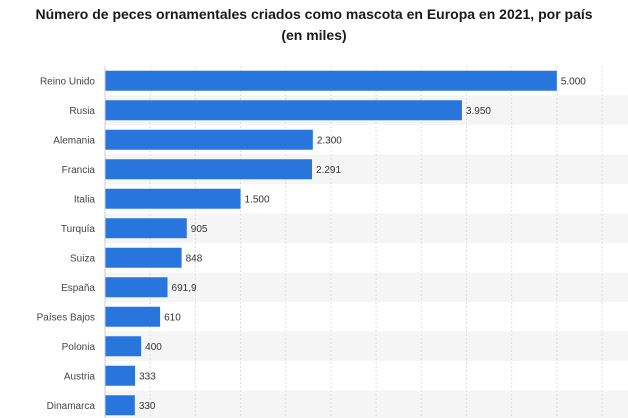  What do you see at coordinates (79, 347) in the screenshot?
I see `category-label: Polonia` at bounding box center [79, 347].